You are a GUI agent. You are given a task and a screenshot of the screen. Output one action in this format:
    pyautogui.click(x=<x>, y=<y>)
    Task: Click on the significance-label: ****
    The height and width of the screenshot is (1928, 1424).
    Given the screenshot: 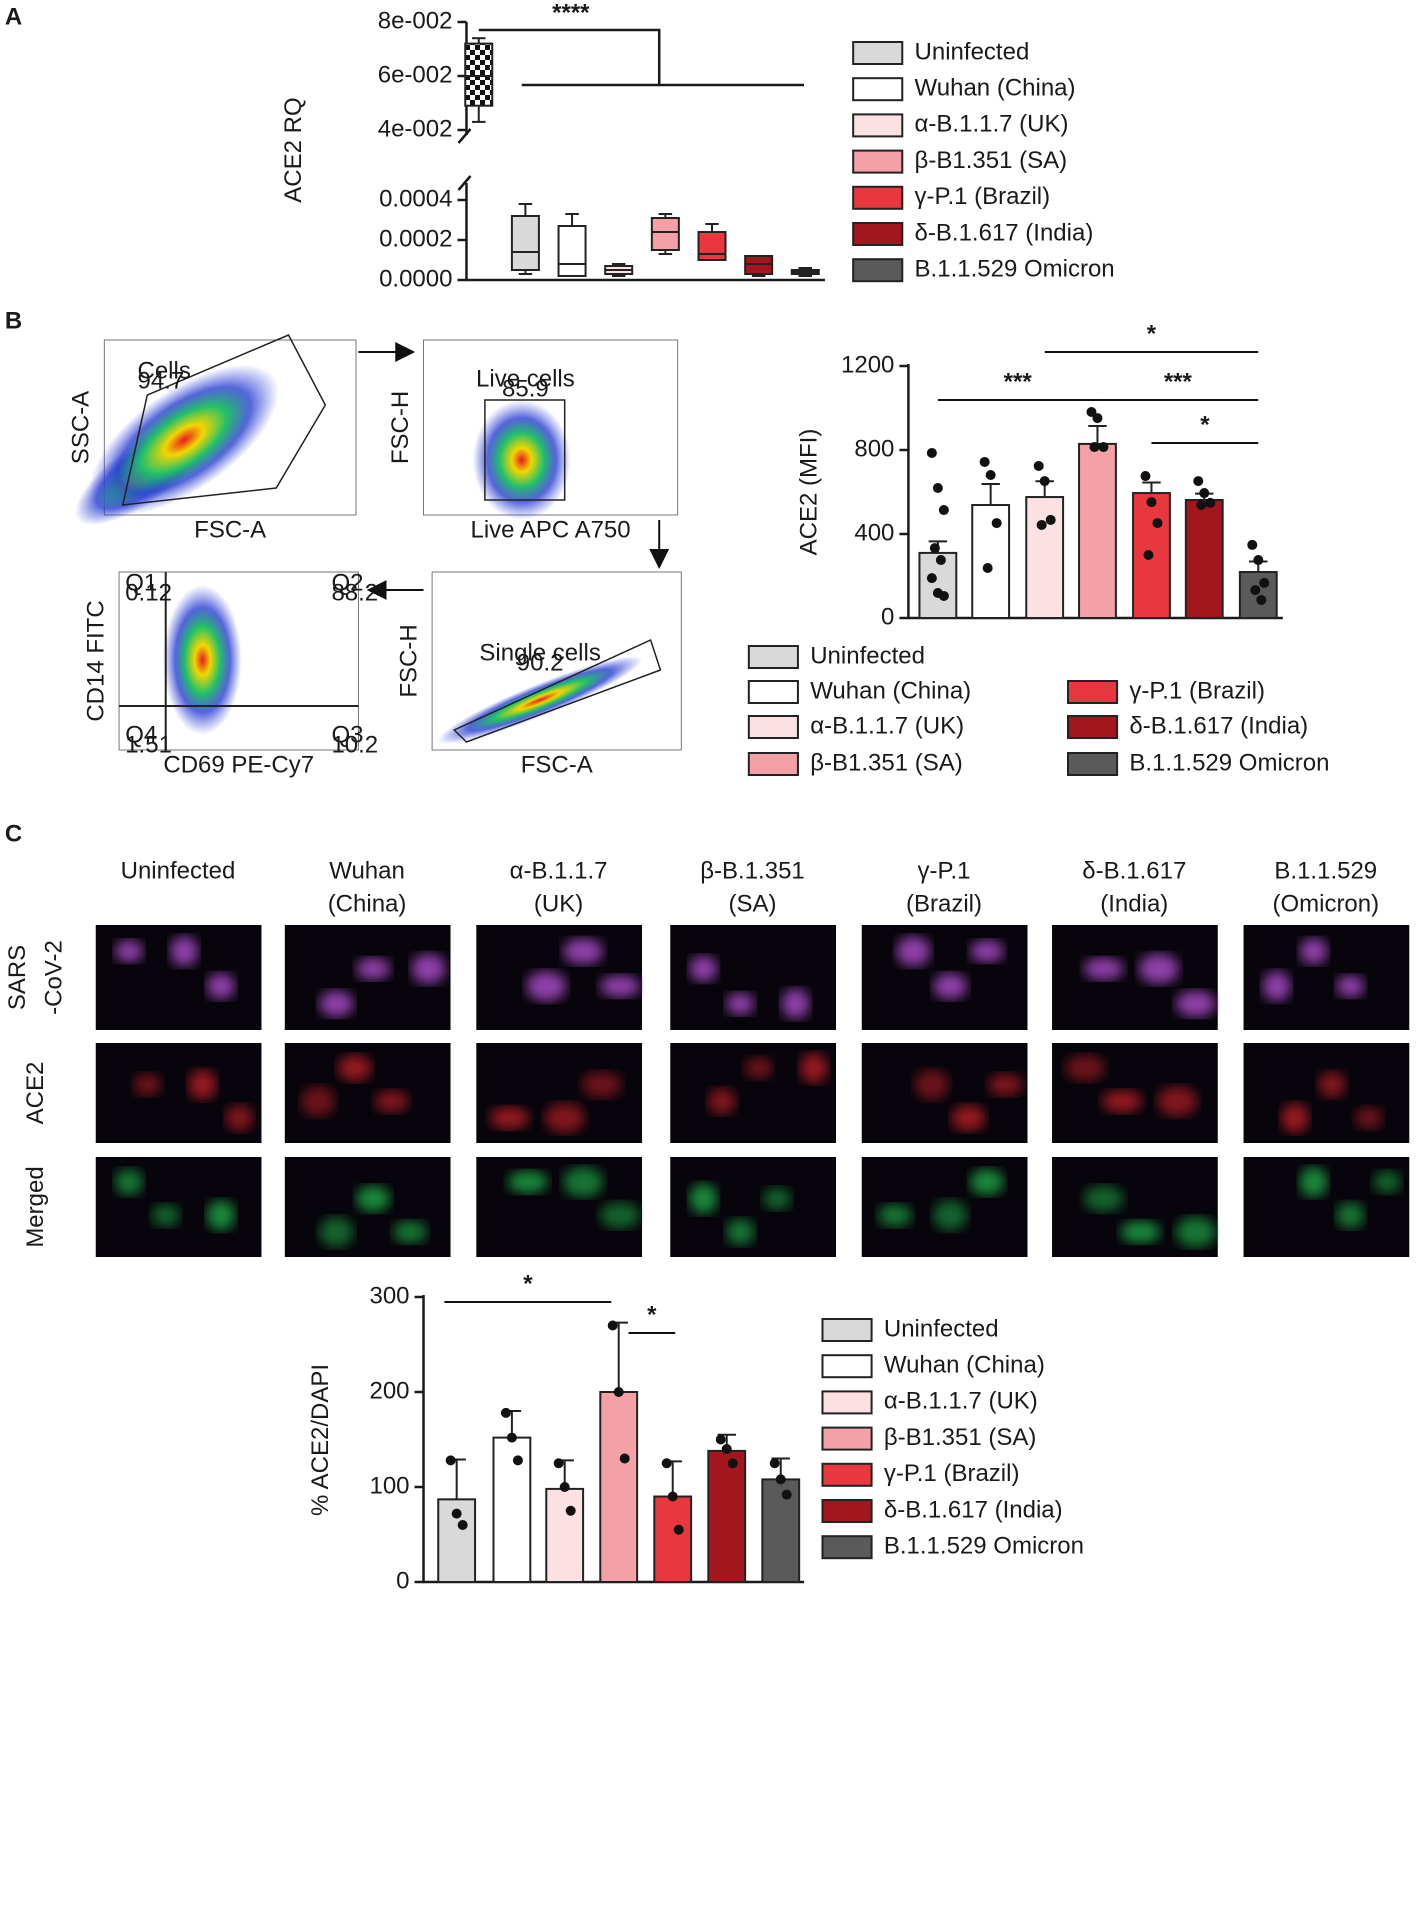 What is the action you would take?
    pyautogui.click(x=571, y=13)
    